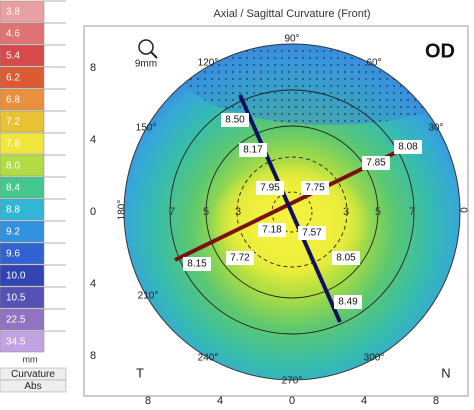 This screenshot has height=410, width=474. I want to click on reading: 7.72, so click(240, 258).